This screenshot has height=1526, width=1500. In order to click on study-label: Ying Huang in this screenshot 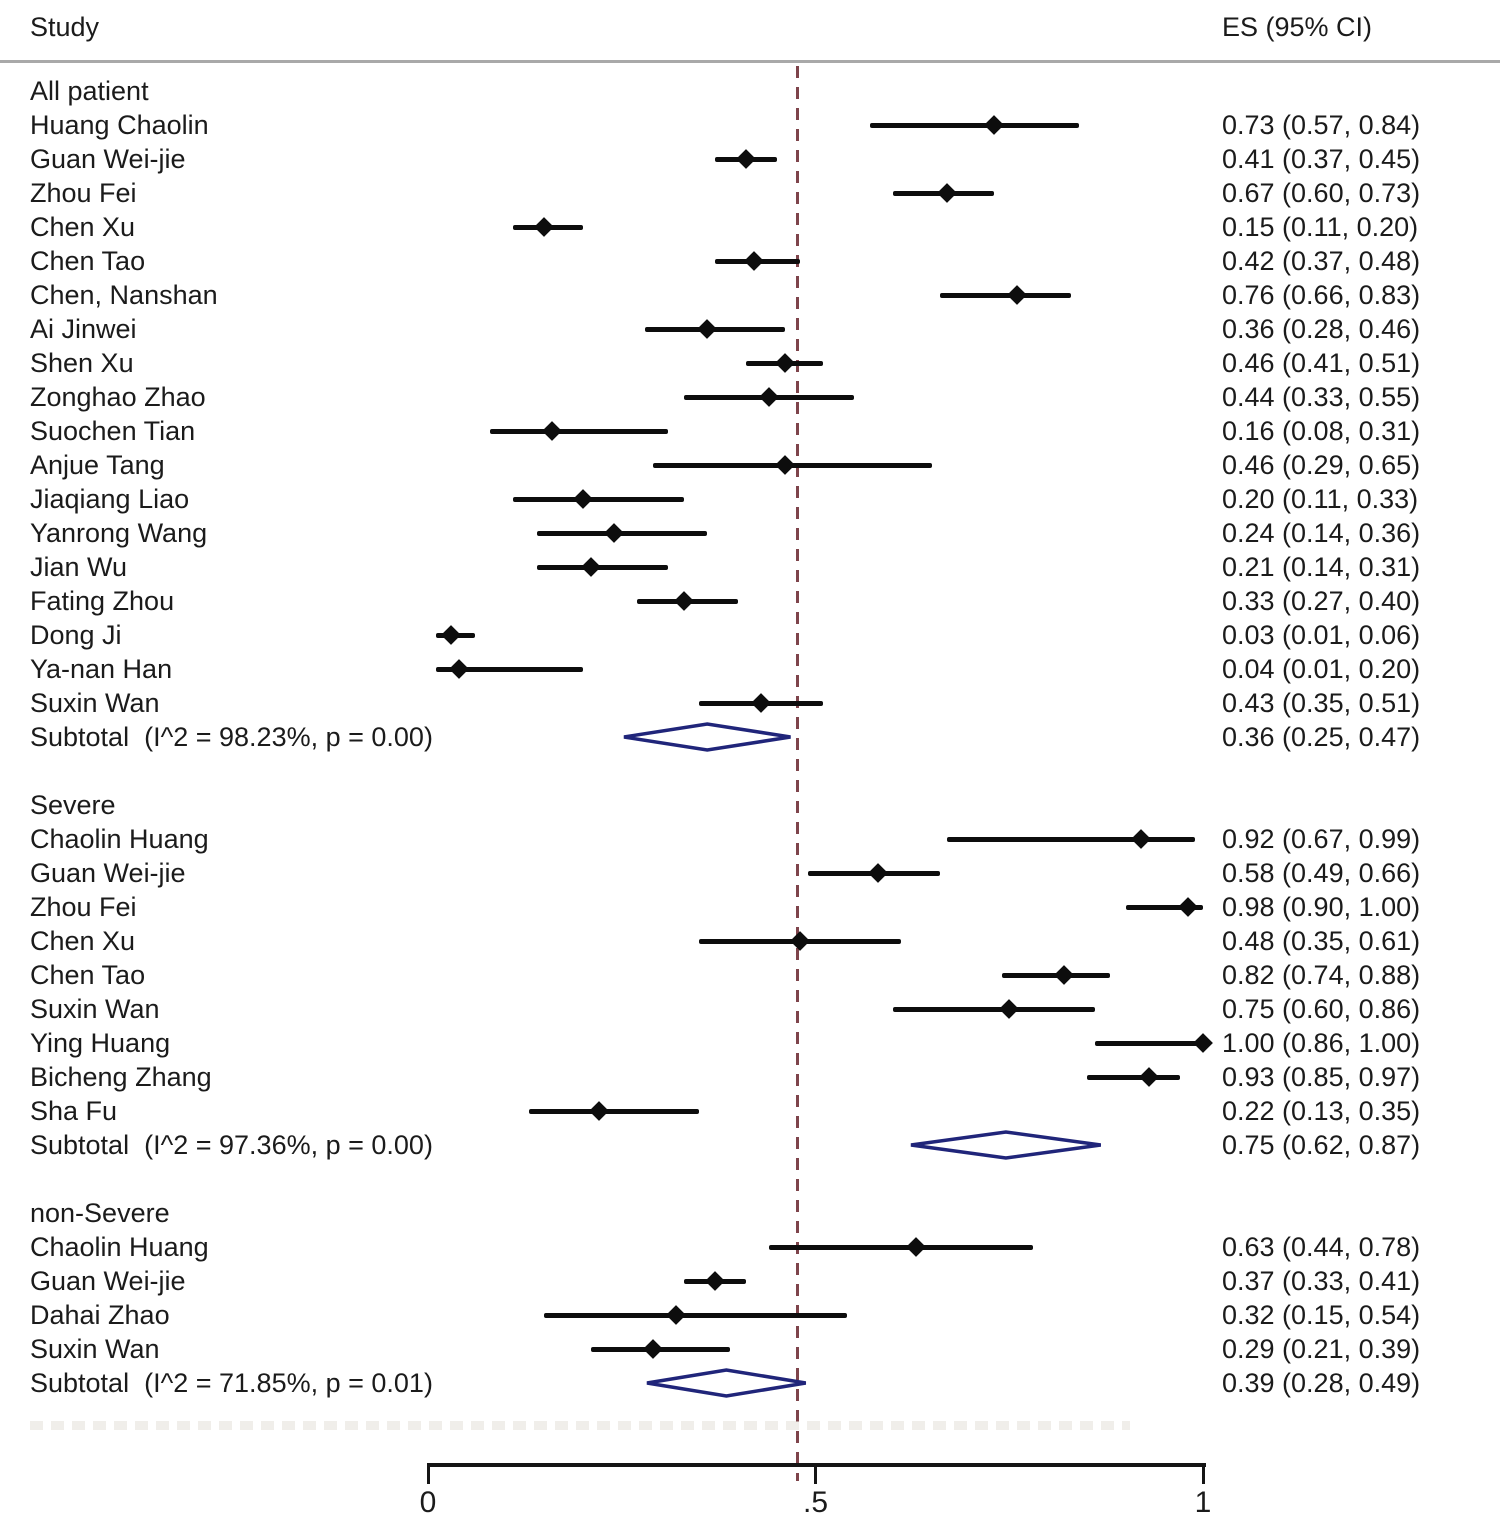, I will do `click(100, 1043)`.